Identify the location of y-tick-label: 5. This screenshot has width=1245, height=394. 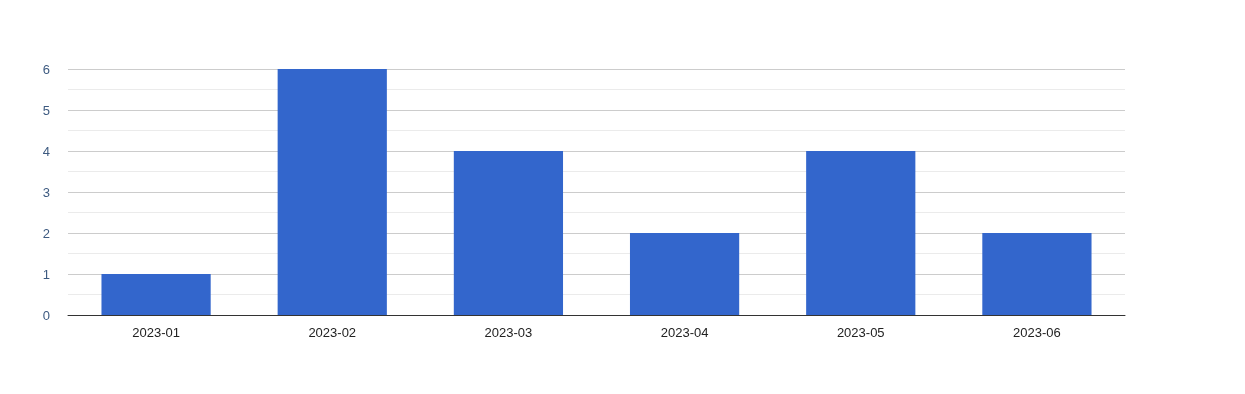
(46, 110).